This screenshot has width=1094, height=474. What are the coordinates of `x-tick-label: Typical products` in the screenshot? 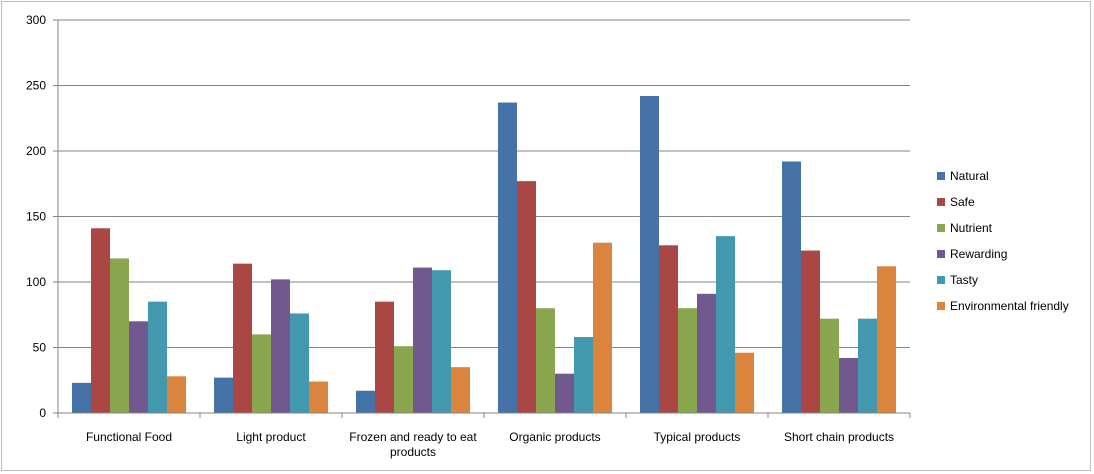 It's located at (697, 437).